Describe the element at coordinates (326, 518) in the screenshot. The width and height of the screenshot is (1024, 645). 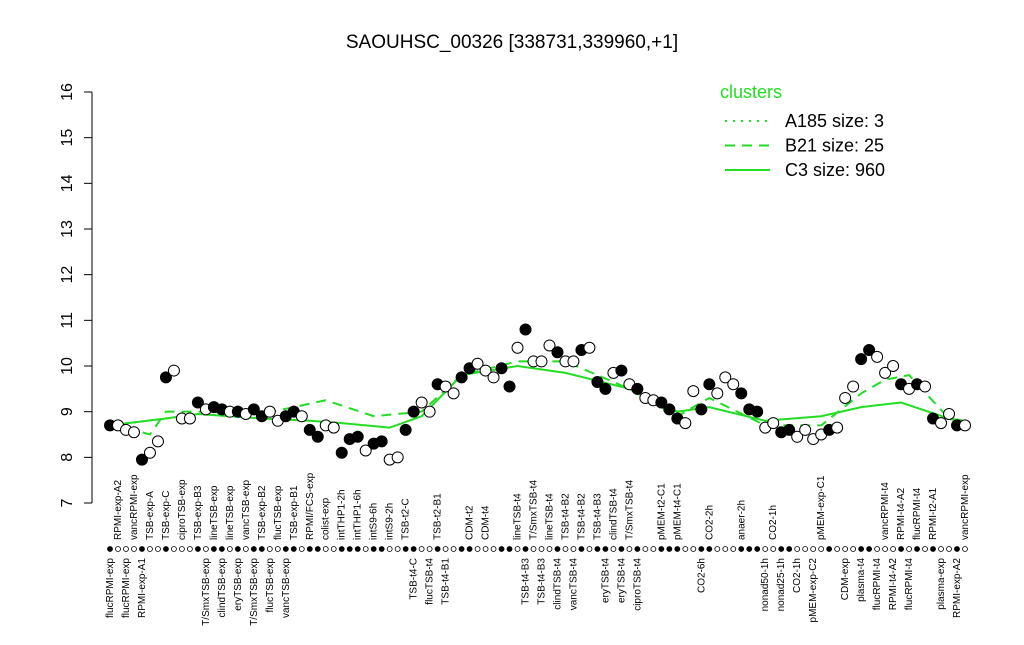
I see `x-tick-label: colist-exp` at that location.